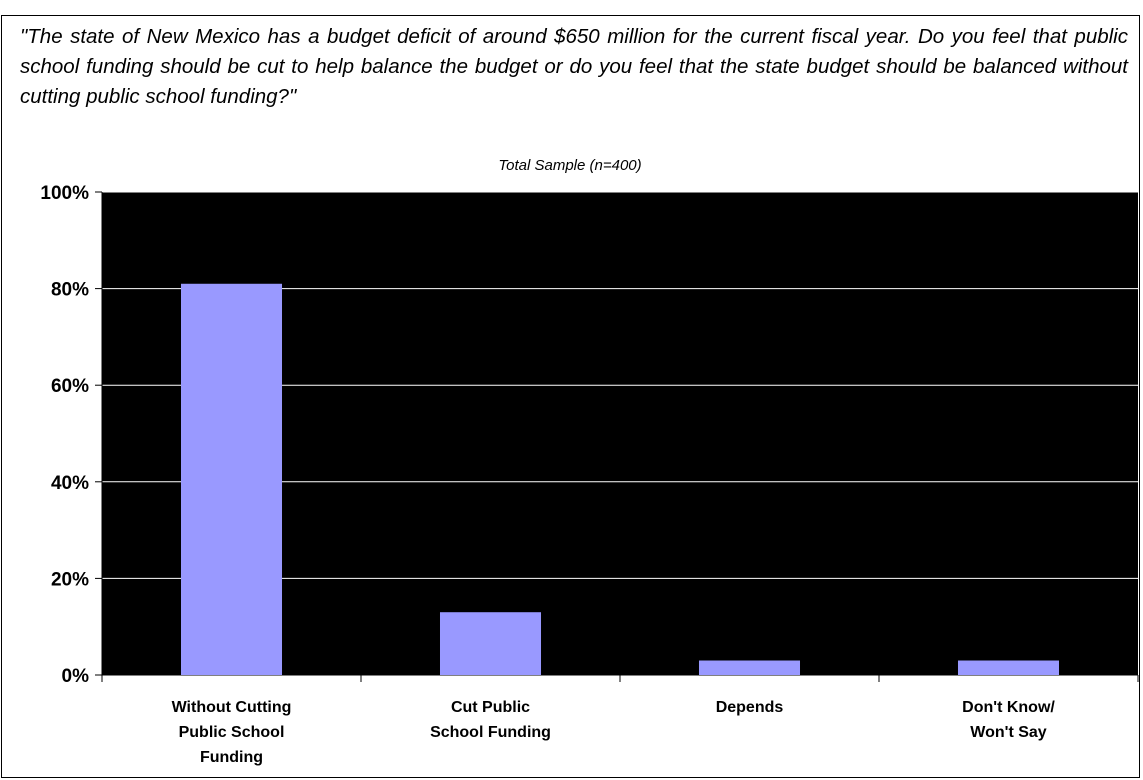 This screenshot has height=780, width=1143. Describe the element at coordinates (64, 193) in the screenshot. I see `y-tick-label: 100%` at that location.